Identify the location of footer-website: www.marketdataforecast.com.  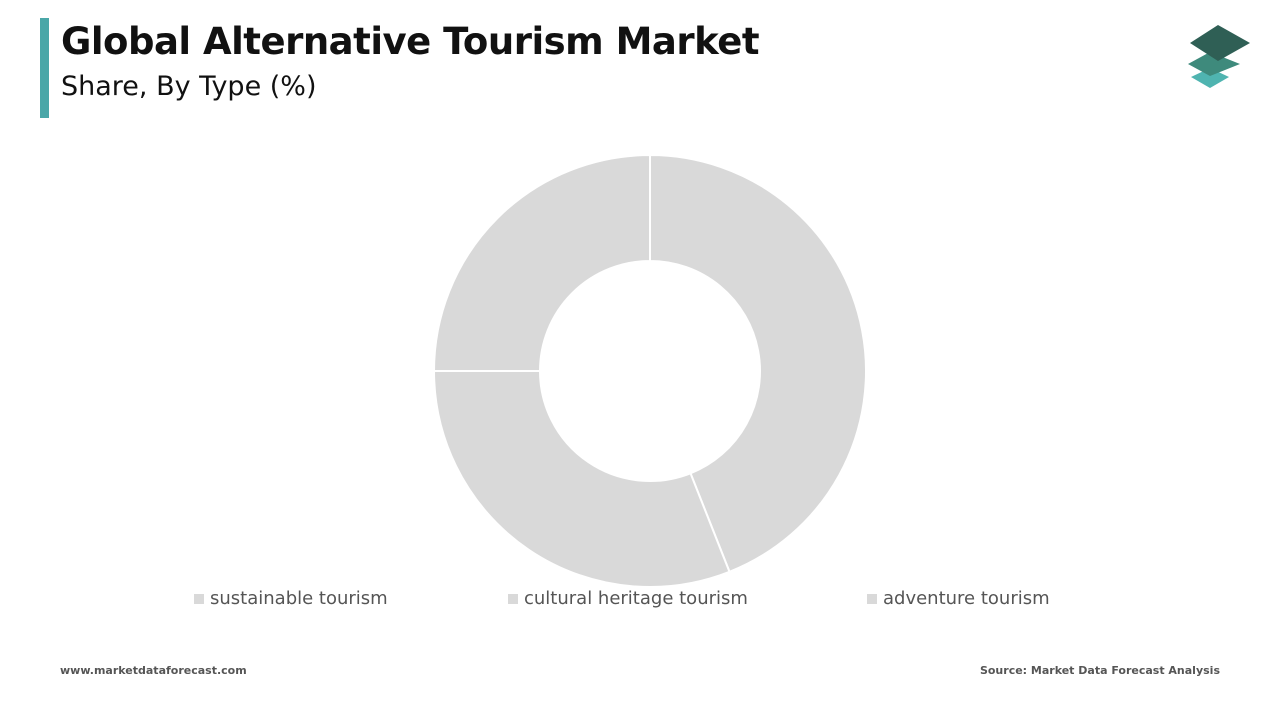
(153, 670).